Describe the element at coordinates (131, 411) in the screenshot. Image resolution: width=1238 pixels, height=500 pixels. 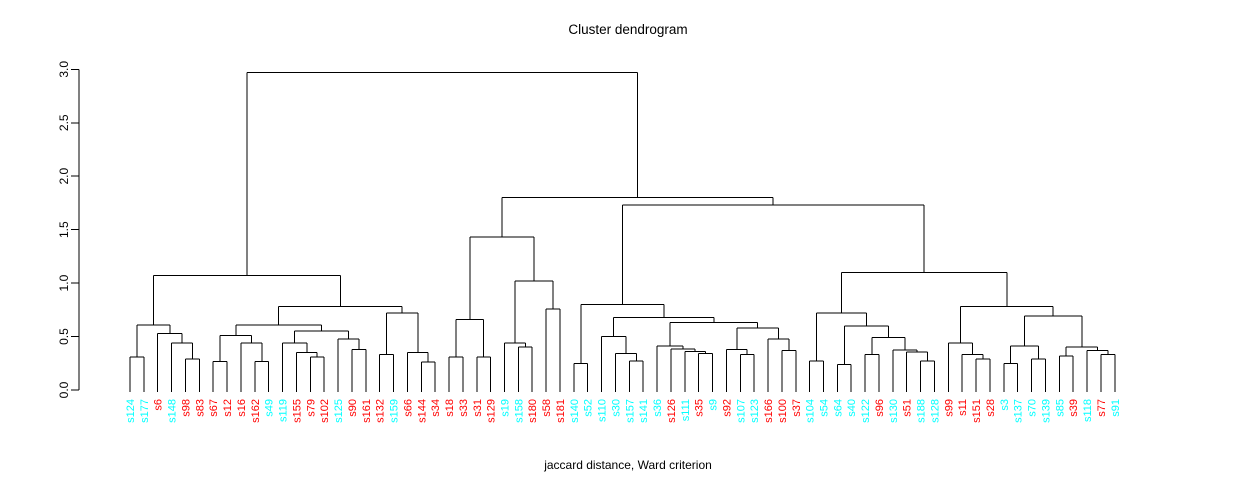
I see `leaf-label: s124` at that location.